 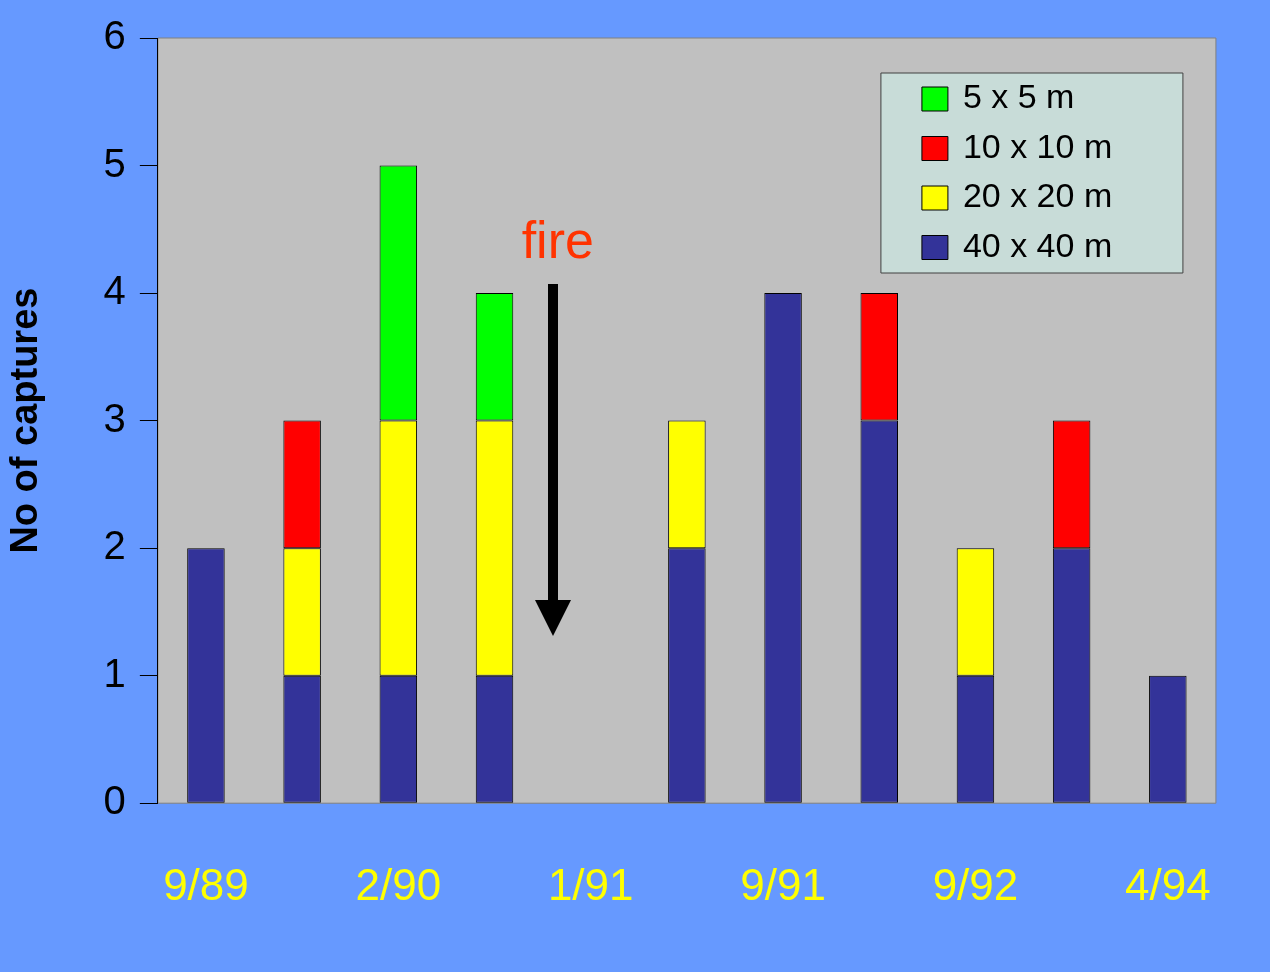 I want to click on legend-label: 20 x 20 m, so click(x=1037, y=195).